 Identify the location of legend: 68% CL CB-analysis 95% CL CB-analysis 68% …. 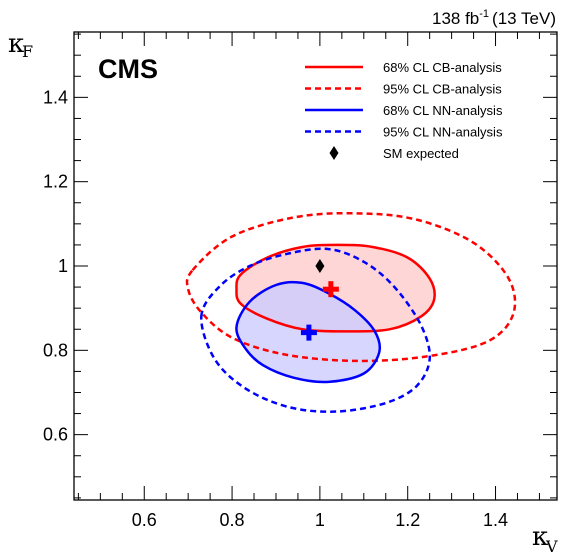
(404, 110).